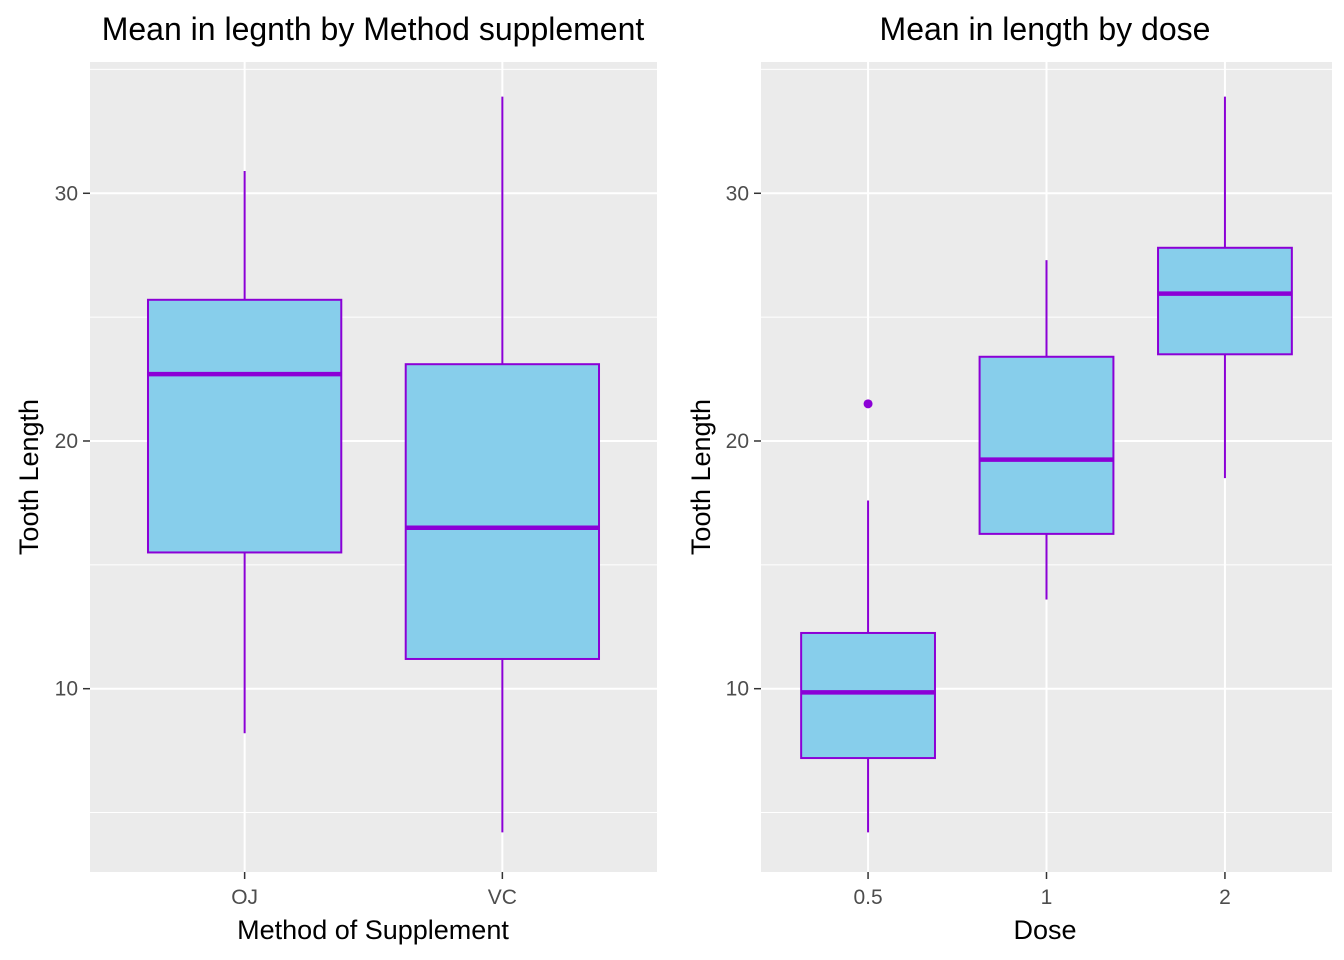 The image size is (1344, 960). I want to click on x-tick-label: VC, so click(502, 897).